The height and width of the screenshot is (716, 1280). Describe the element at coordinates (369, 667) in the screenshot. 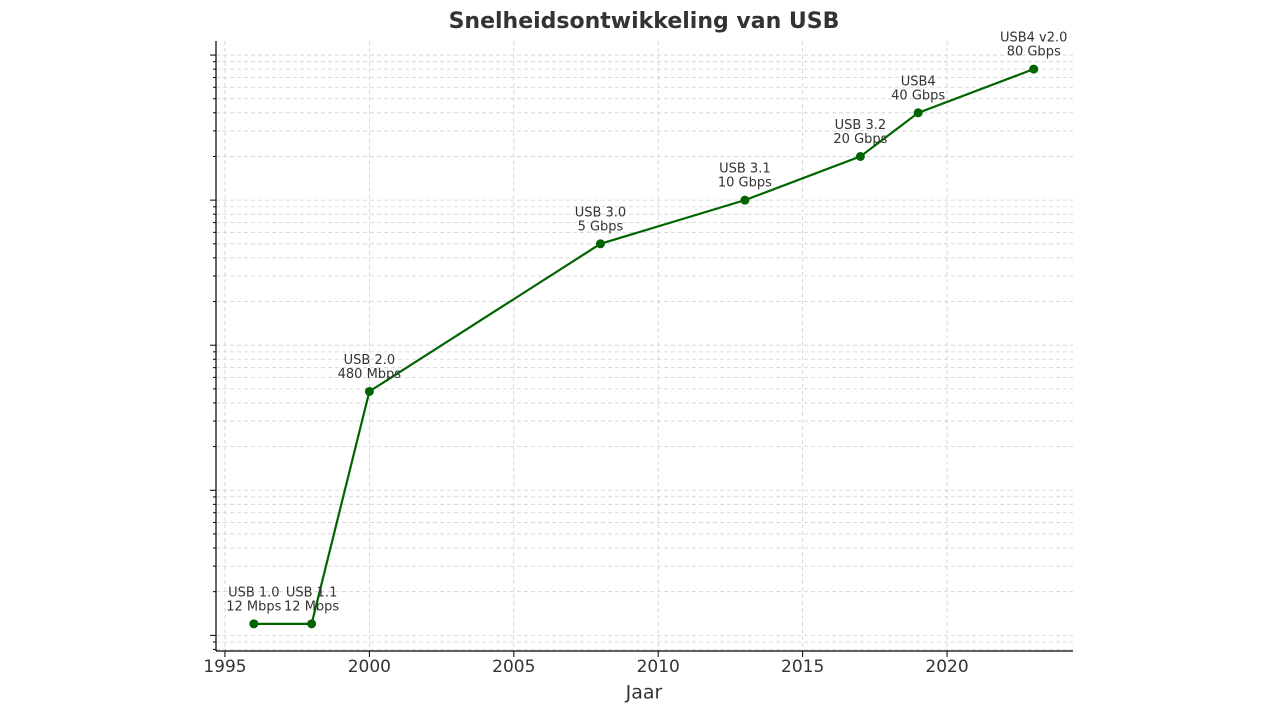

I see `x-tick-label: 2000` at that location.